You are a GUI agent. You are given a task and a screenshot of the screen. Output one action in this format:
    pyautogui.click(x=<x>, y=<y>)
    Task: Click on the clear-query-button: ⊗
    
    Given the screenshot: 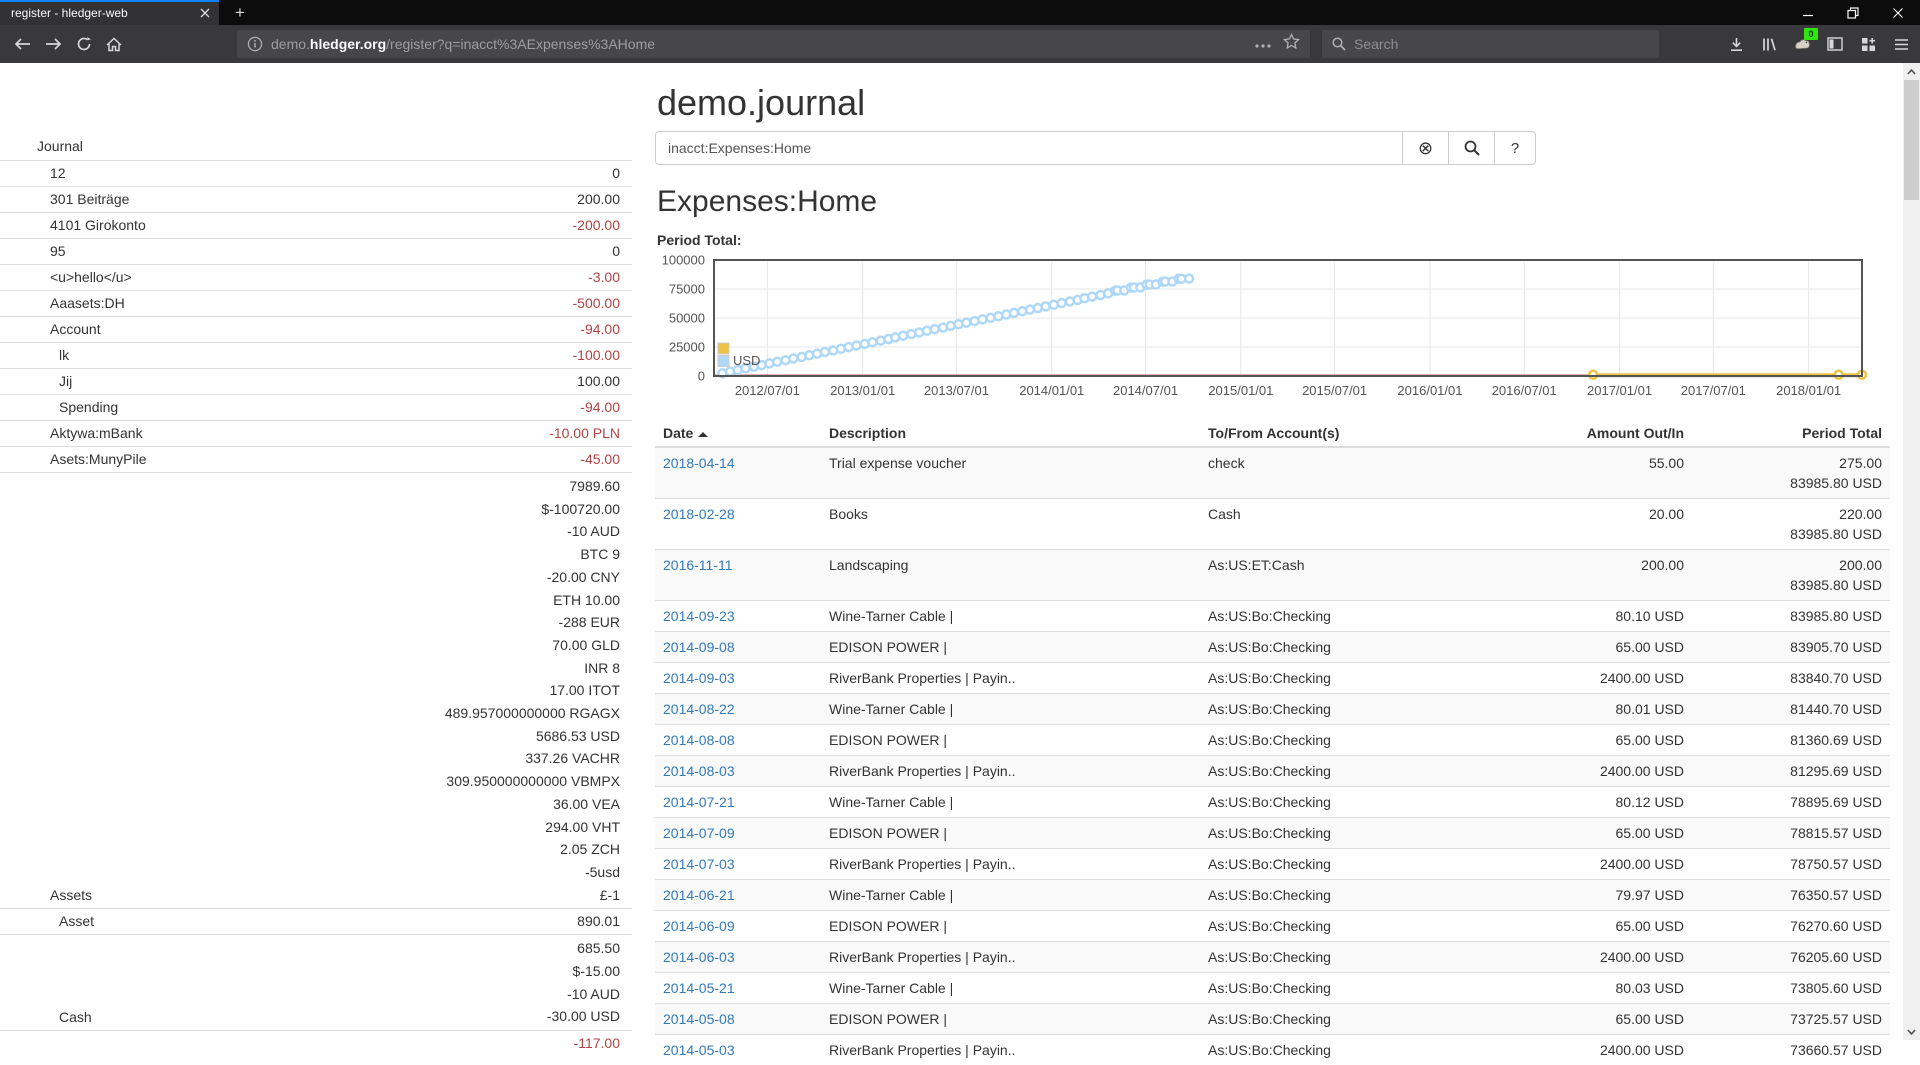 What is the action you would take?
    pyautogui.click(x=1425, y=148)
    